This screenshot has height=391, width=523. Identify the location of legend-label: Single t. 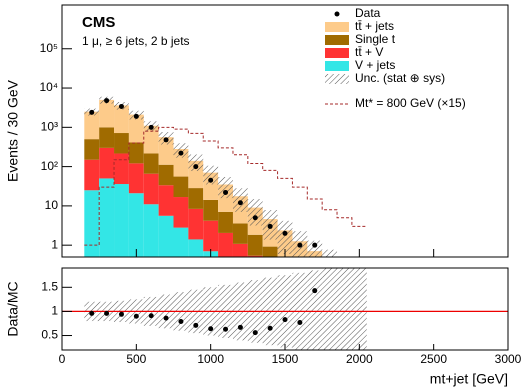
(375, 39).